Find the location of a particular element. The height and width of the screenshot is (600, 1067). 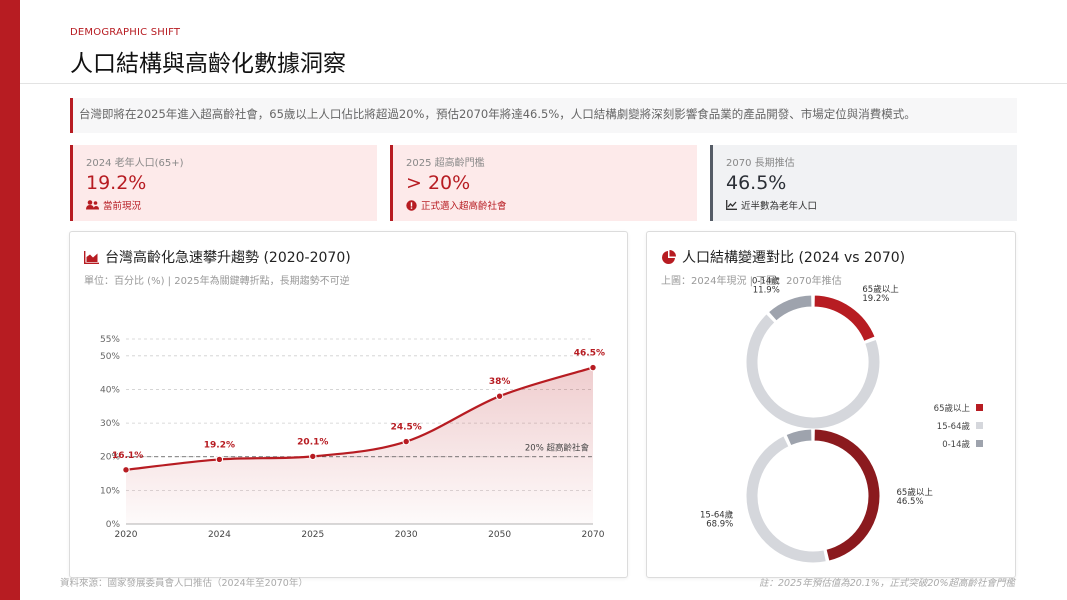

chart-subtitle: 上圖：2024年現況 | 下圖：2070年推估 is located at coordinates (751, 281).